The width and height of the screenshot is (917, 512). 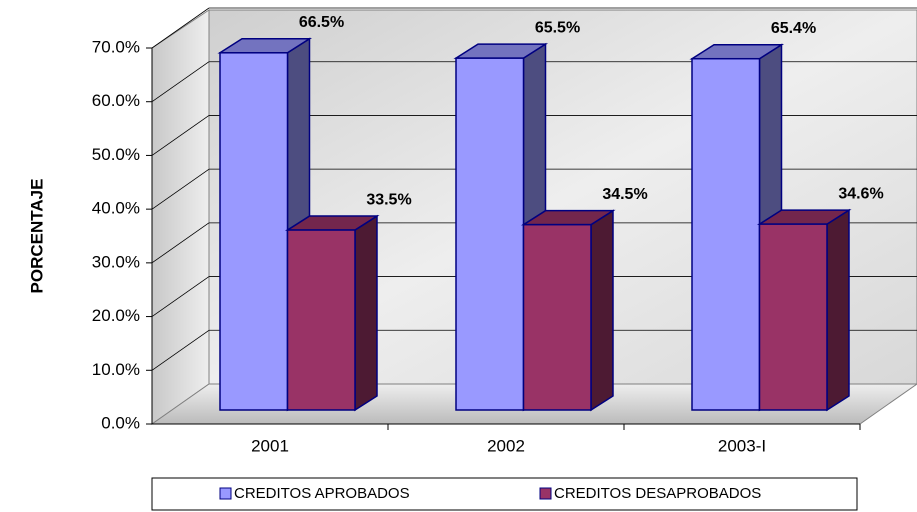 What do you see at coordinates (793, 28) in the screenshot?
I see `data-label: 65.4%` at bounding box center [793, 28].